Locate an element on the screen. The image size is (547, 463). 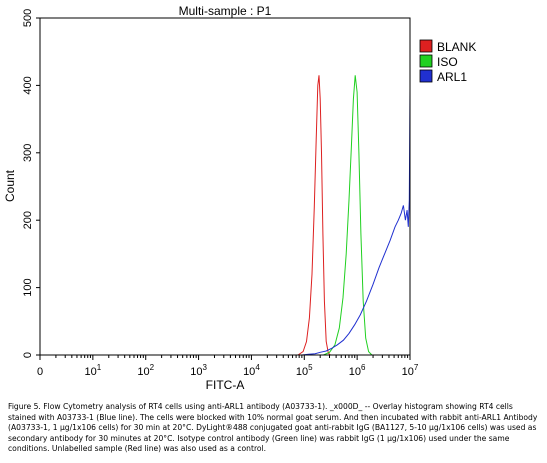
y-tick-label: 500 is located at coordinates (28, 18).